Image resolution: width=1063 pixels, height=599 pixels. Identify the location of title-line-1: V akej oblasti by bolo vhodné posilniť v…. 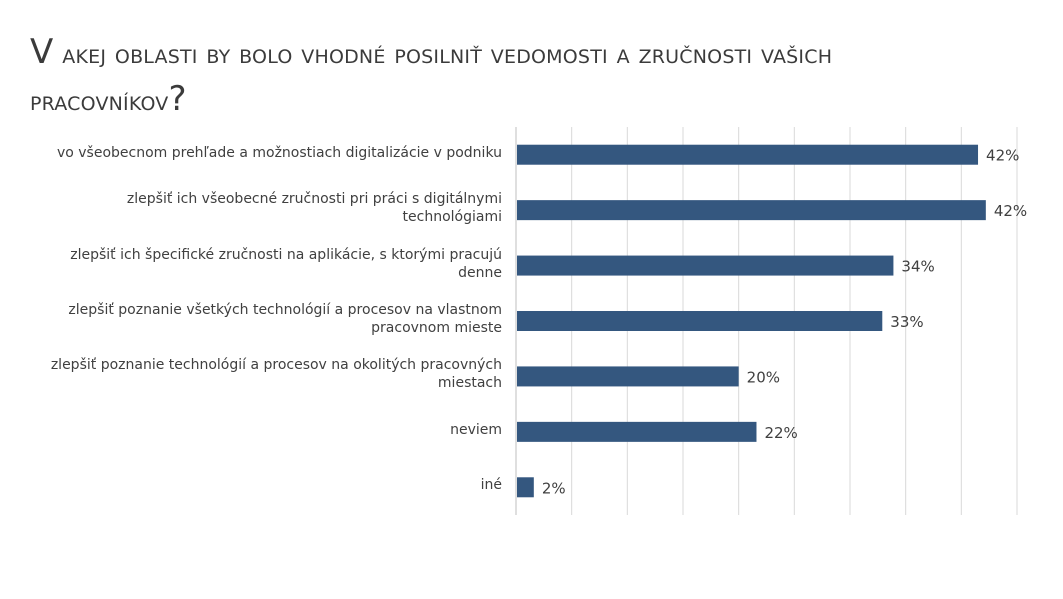
(530, 53).